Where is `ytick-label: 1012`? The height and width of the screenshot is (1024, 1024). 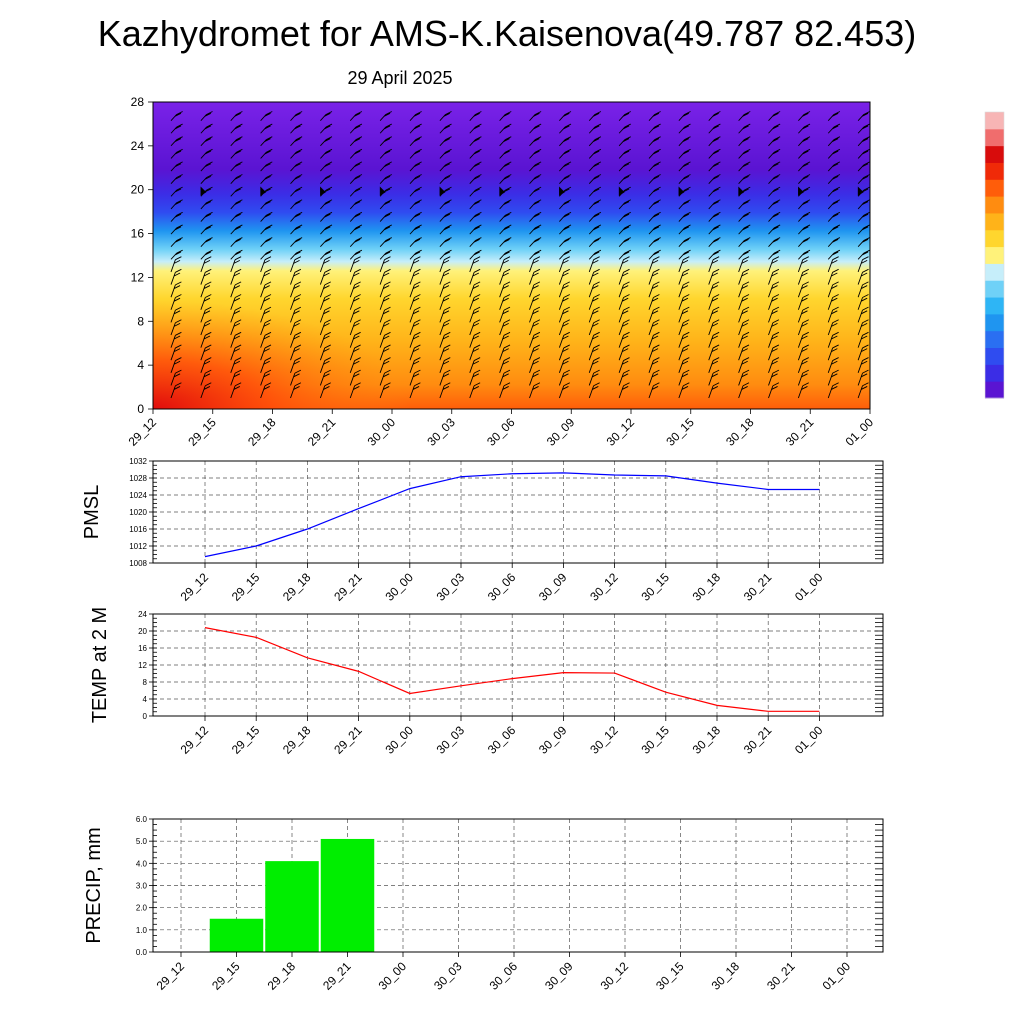 ytick-label: 1012 is located at coordinates (138, 546).